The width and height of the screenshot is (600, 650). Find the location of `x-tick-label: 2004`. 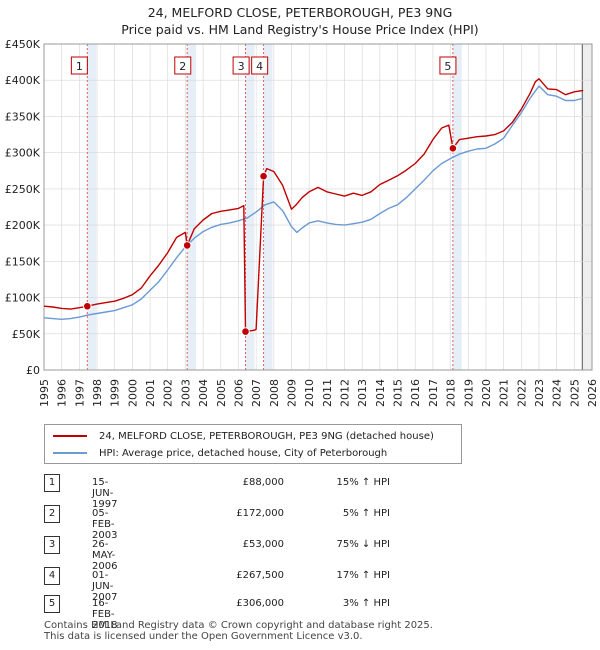

x-tick-label: 2004 is located at coordinates (203, 393).